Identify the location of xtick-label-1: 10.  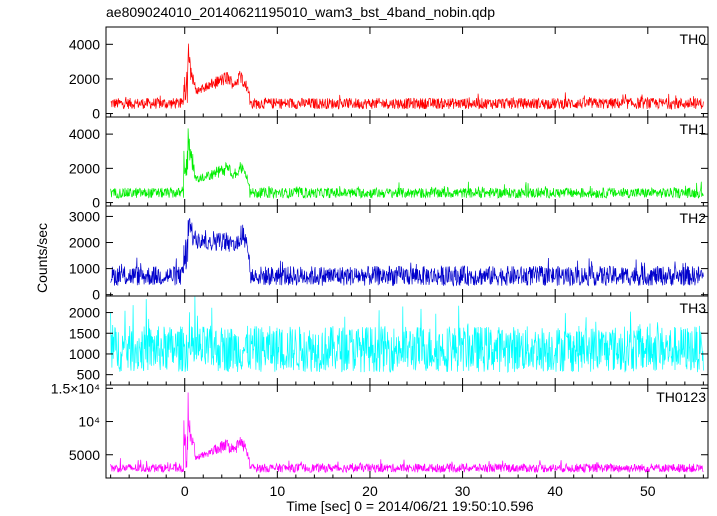
(278, 491).